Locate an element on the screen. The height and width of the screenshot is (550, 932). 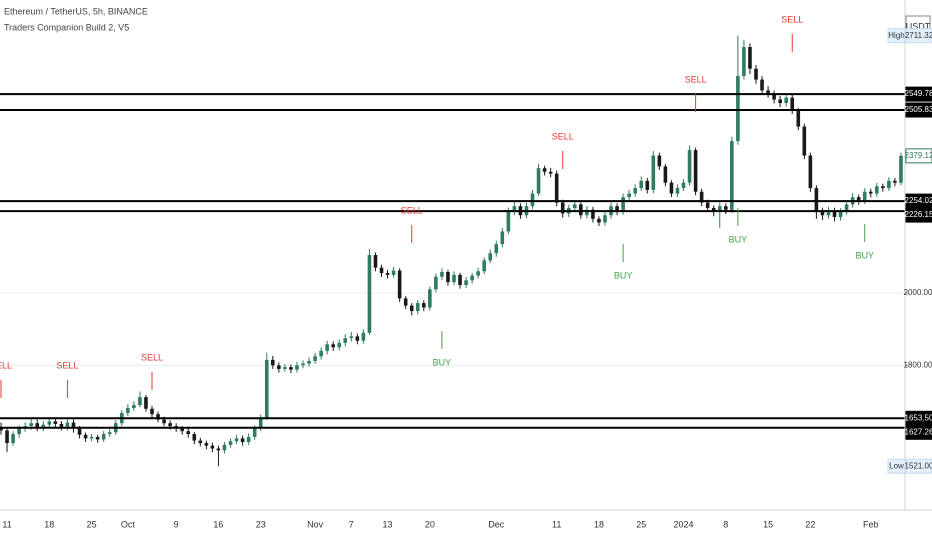
price-label: 2226.15 is located at coordinates (918, 214).